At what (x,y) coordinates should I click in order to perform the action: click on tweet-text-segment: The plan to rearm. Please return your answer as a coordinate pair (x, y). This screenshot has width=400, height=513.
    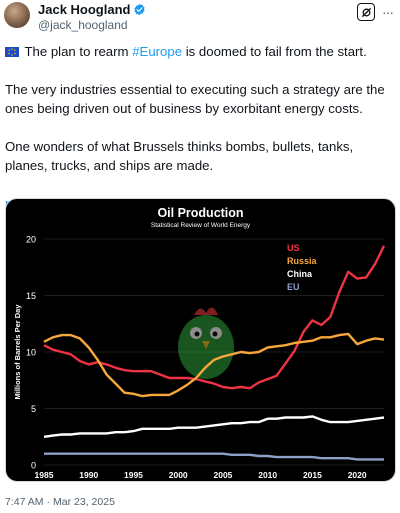
    Looking at the image, I should click on (78, 51).